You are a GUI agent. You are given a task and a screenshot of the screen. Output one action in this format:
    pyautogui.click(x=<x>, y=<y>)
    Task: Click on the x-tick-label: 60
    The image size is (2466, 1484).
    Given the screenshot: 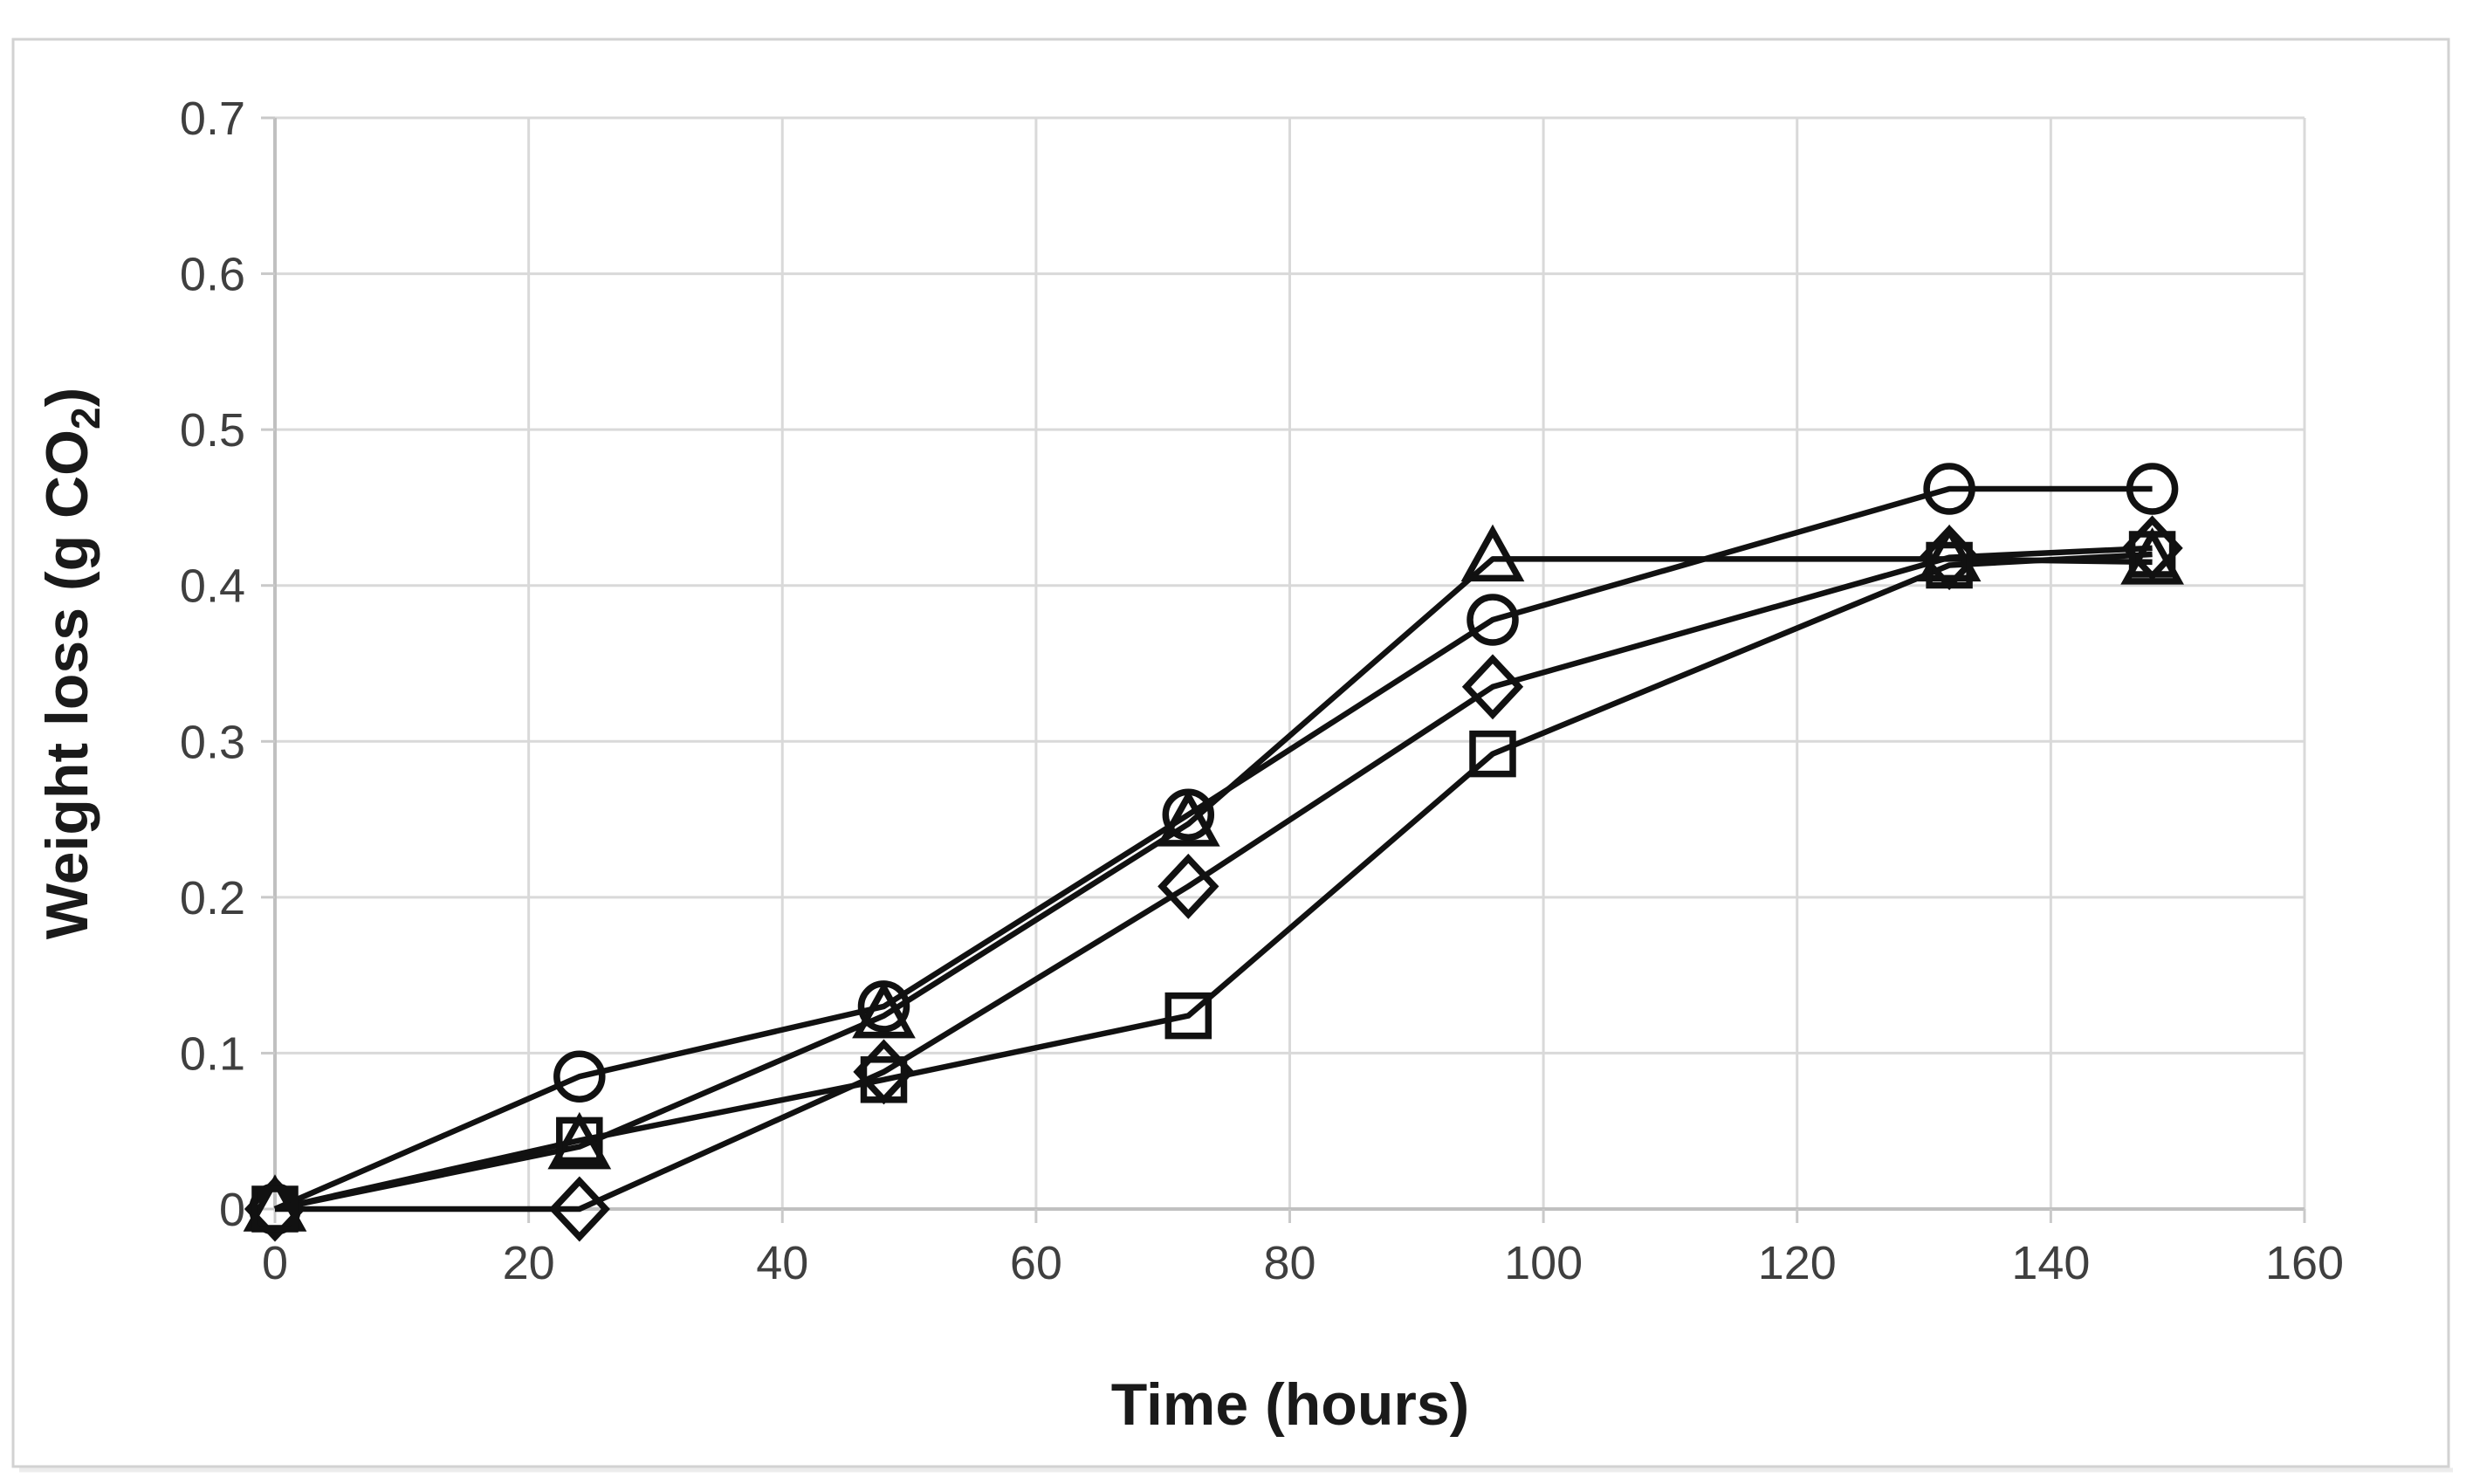 What is the action you would take?
    pyautogui.click(x=1036, y=1263)
    